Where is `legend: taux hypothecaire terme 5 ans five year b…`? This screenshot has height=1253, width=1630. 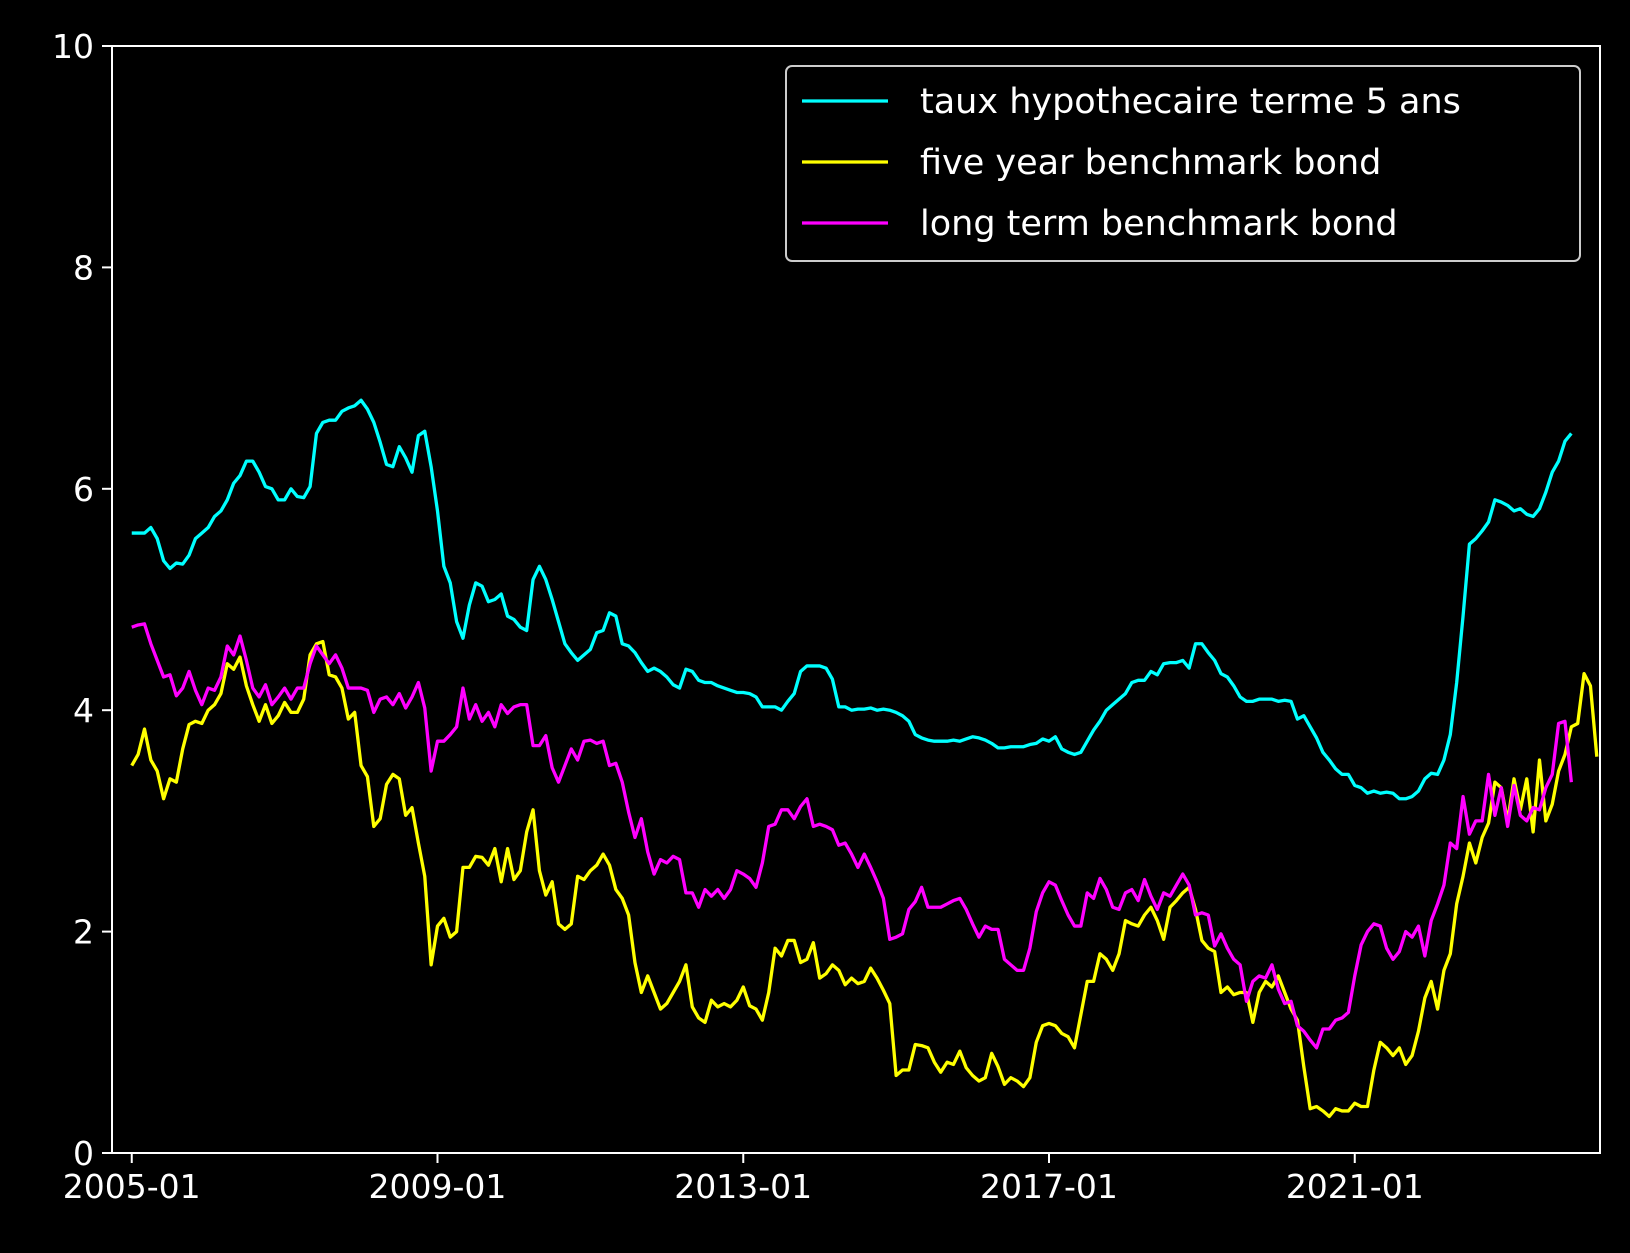
legend: taux hypothecaire terme 5 ans five year b… is located at coordinates (1183, 163).